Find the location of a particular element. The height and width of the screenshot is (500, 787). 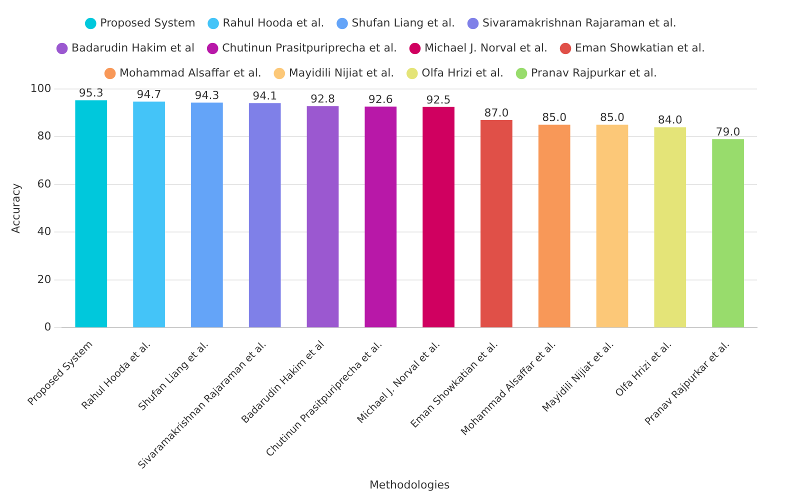

data-label: 94.3 is located at coordinates (207, 95).